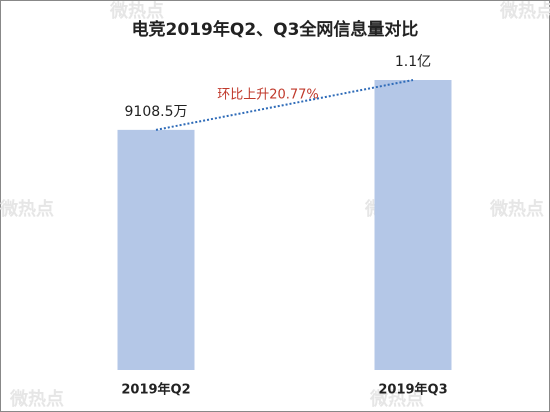 This screenshot has width=550, height=412. What do you see at coordinates (413, 62) in the screenshot?
I see `value-label: 1.1亿` at bounding box center [413, 62].